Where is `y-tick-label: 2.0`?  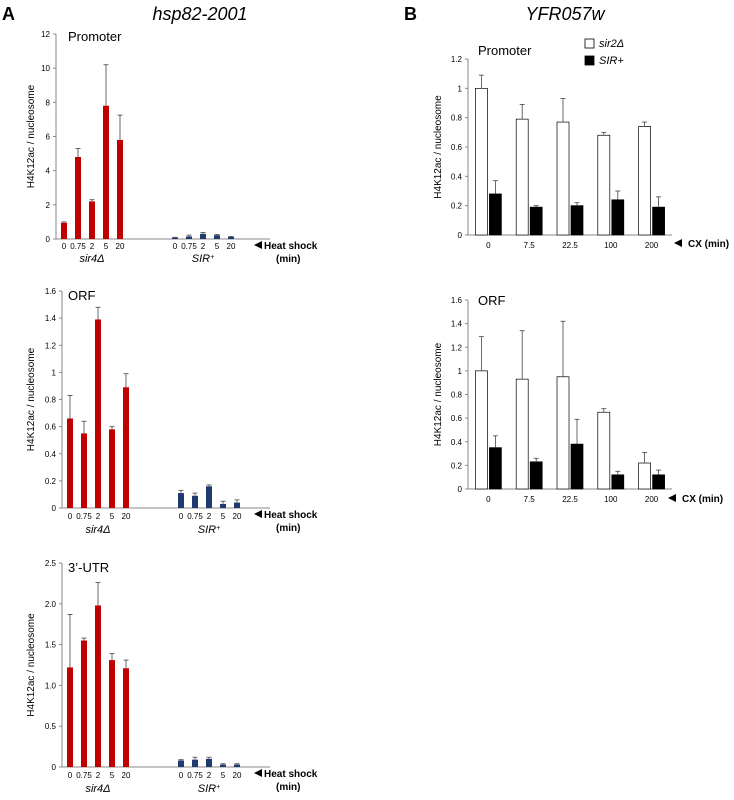
y-tick-label: 2.0 is located at coordinates (51, 604).